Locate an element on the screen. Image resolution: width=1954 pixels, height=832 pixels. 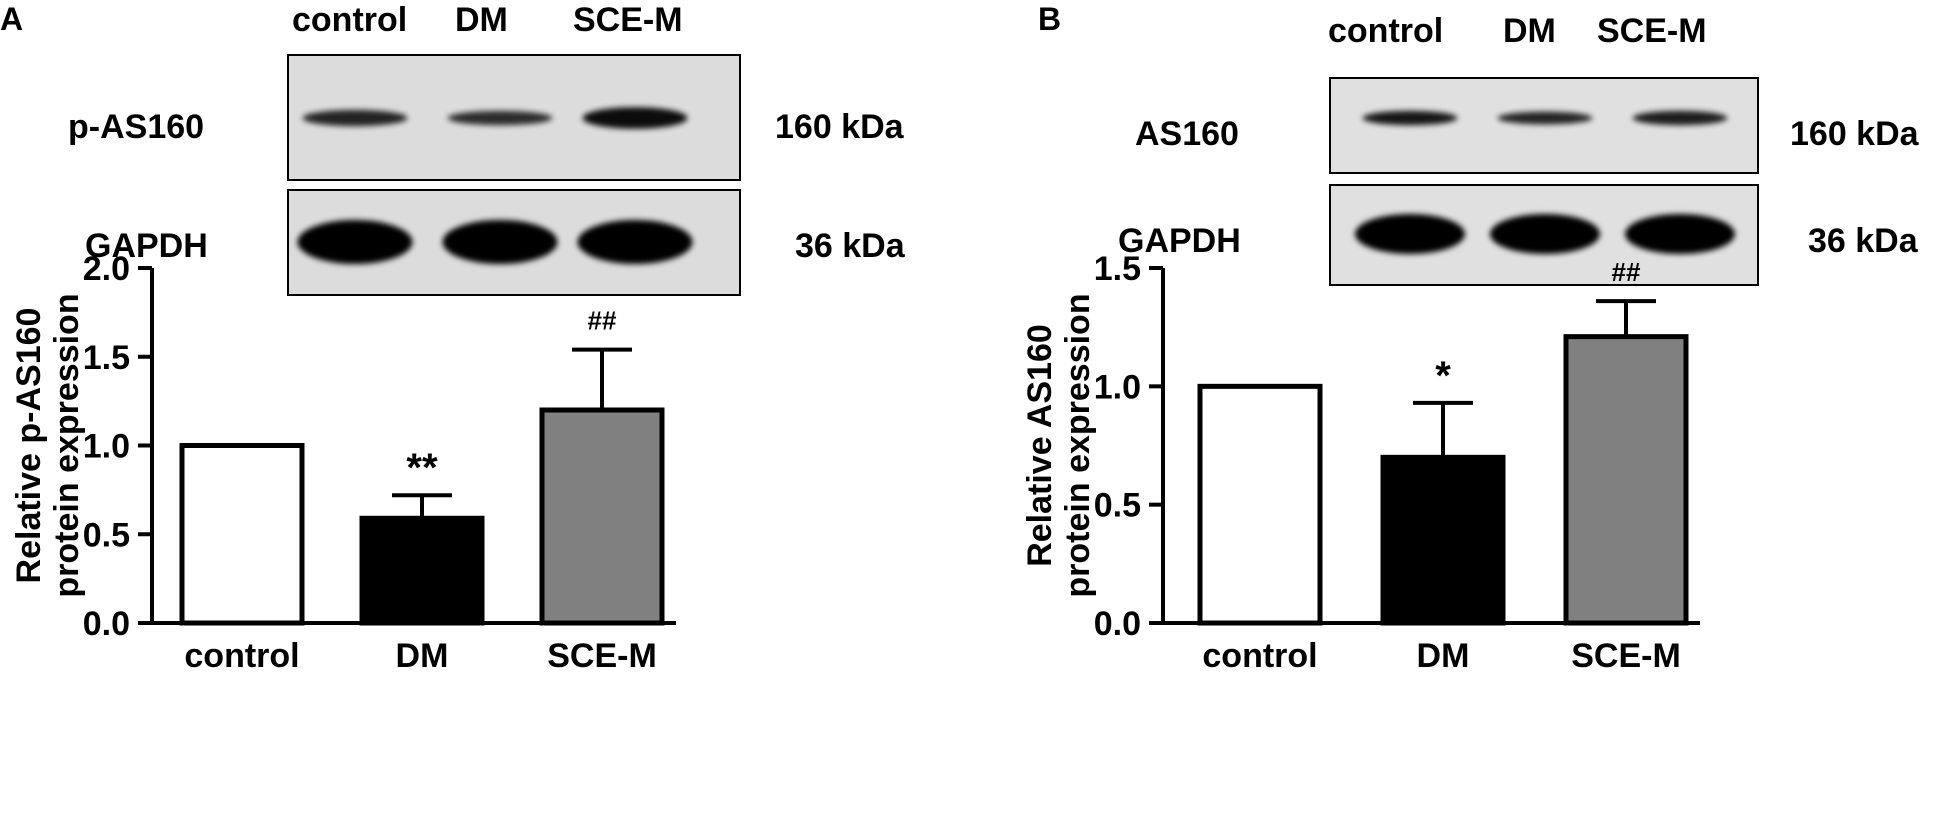
band-group-gapdh-a is located at coordinates (495, 242).